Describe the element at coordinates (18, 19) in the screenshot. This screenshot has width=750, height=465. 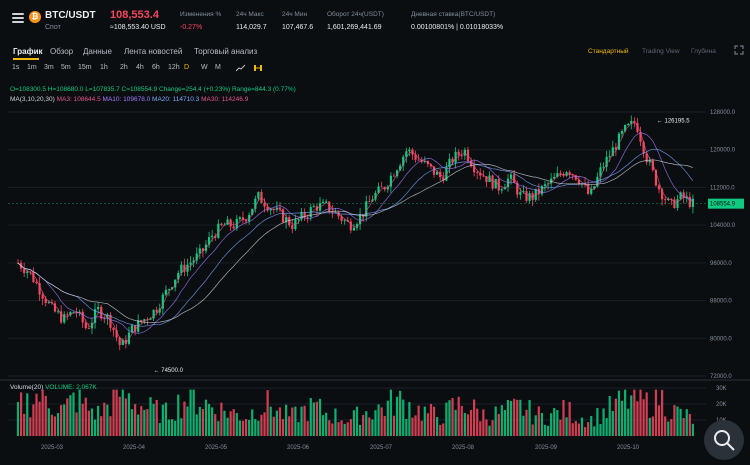
I see `menu-icon` at that location.